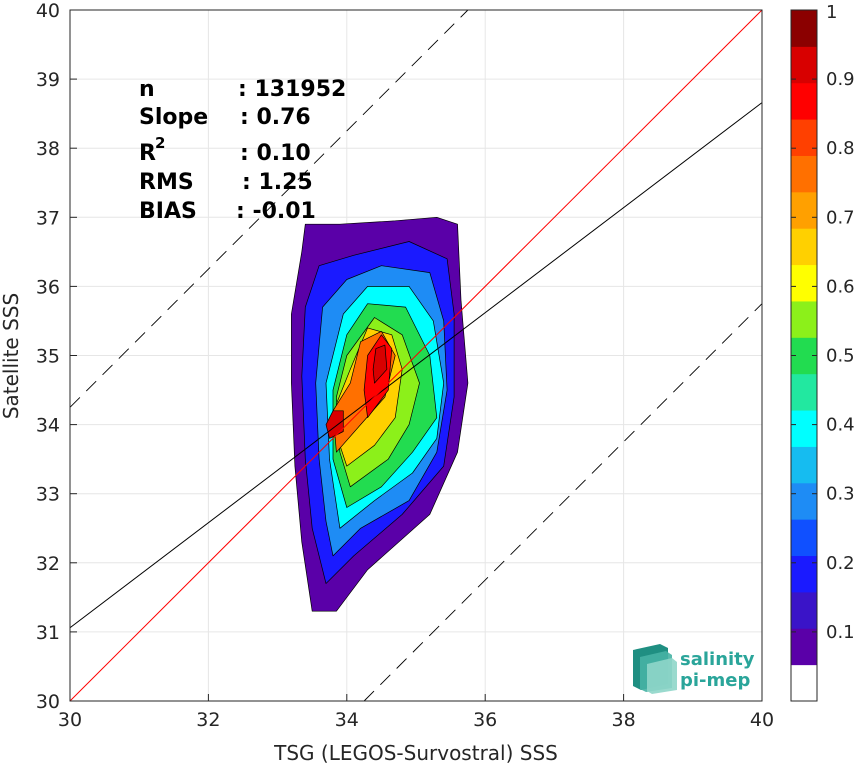 This screenshot has width=858, height=767. Describe the element at coordinates (840, 494) in the screenshot. I see `colorbar-tick-label: 0.3` at that location.